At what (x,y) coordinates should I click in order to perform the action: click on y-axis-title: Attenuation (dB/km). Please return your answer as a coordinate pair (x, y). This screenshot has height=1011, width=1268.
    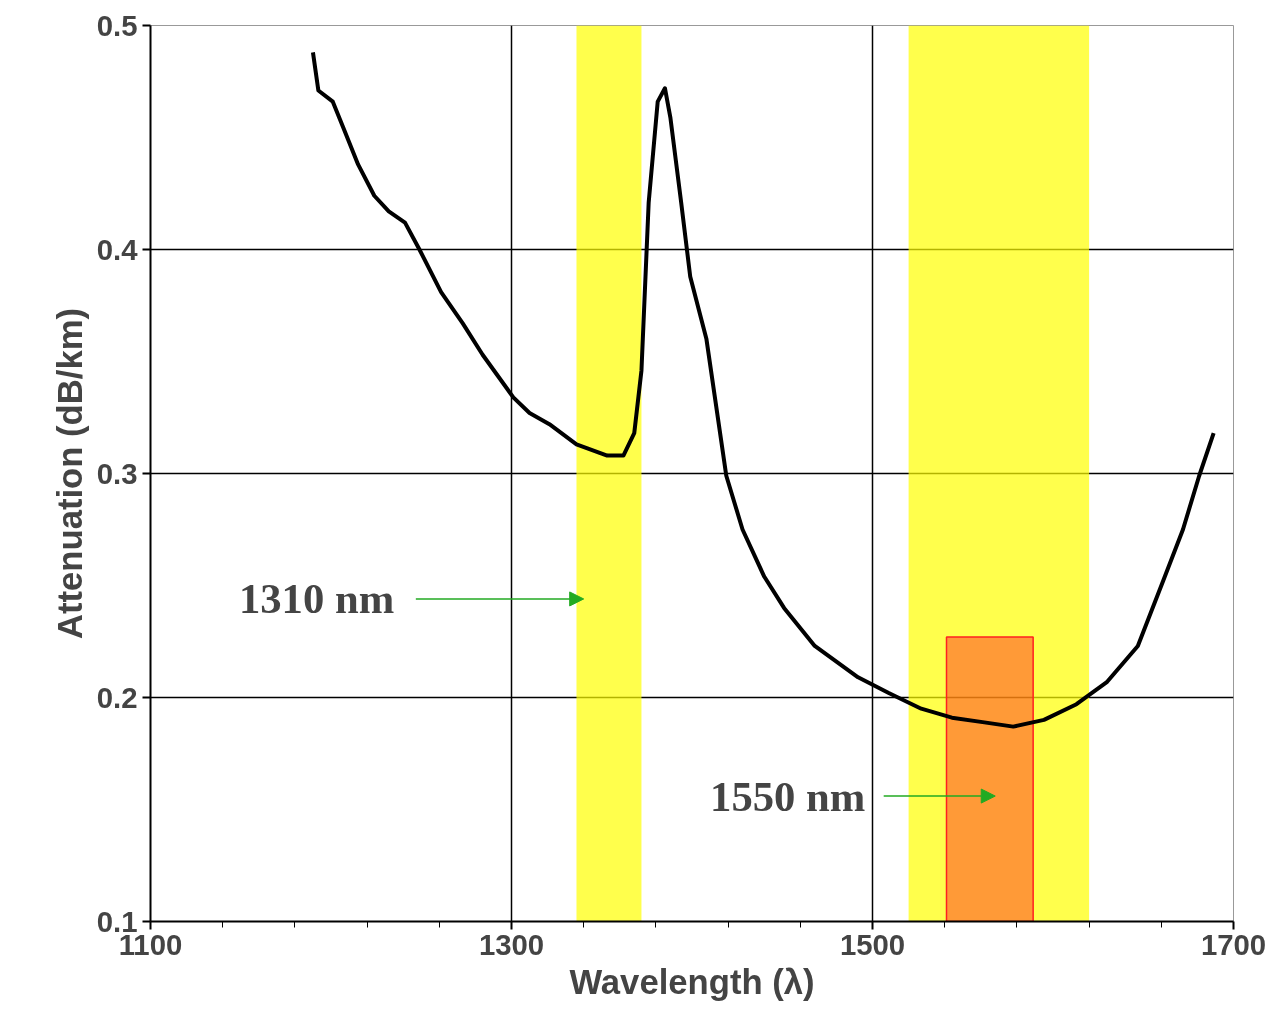
    Looking at the image, I should click on (69, 473).